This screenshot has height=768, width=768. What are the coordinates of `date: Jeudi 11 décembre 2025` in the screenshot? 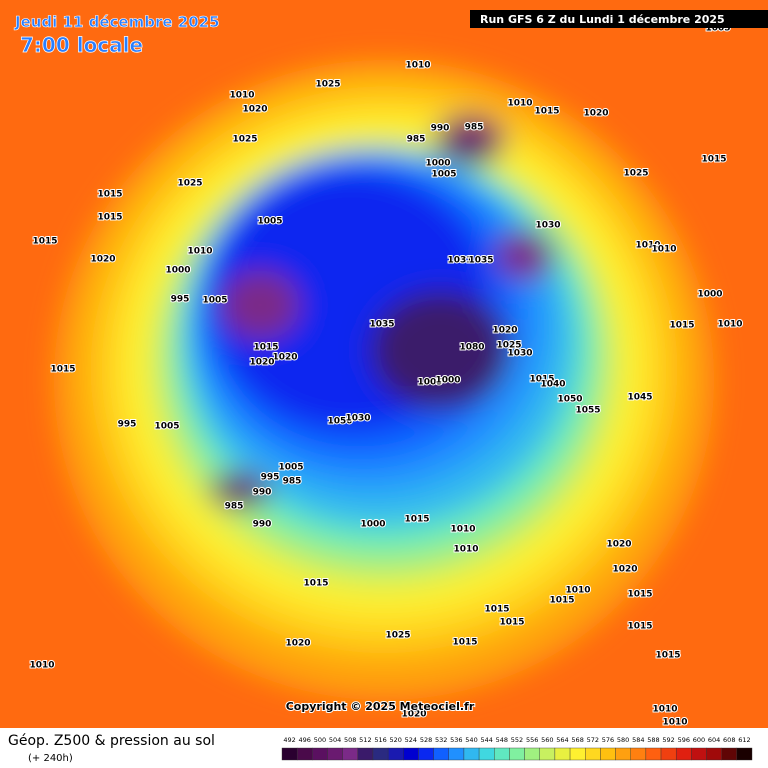 It's located at (117, 22).